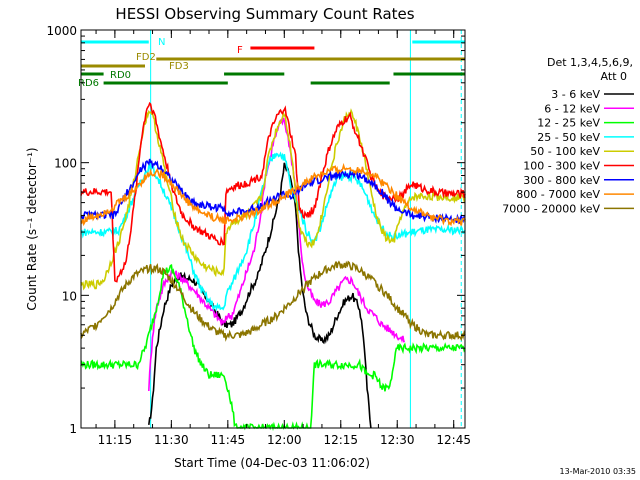 Image resolution: width=640 pixels, height=480 pixels. Describe the element at coordinates (69, 296) in the screenshot. I see `y-tick-label: 10` at that location.